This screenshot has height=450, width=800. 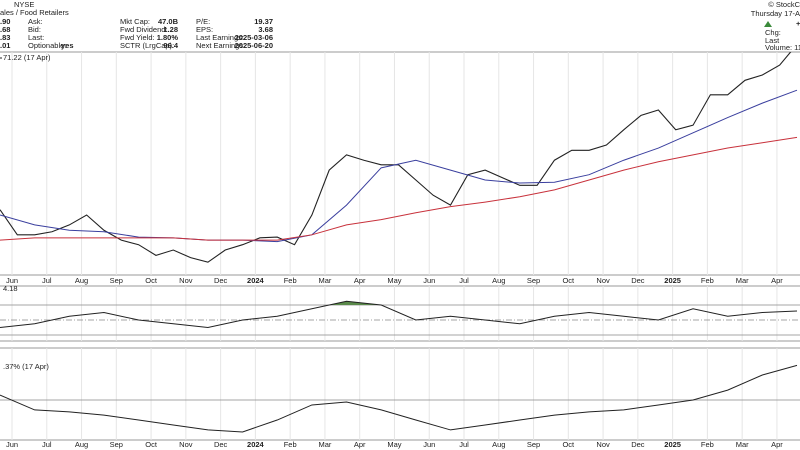 I want to click on quote-extra: yes, so click(x=67, y=45).